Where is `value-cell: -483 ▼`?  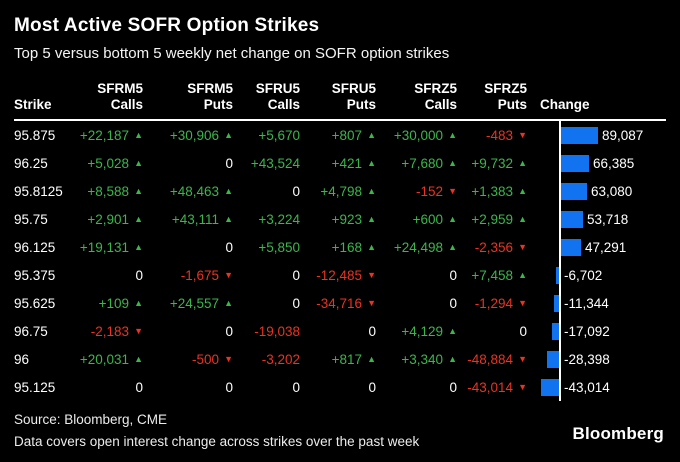 value-cell: -483 ▼ is located at coordinates (492, 135).